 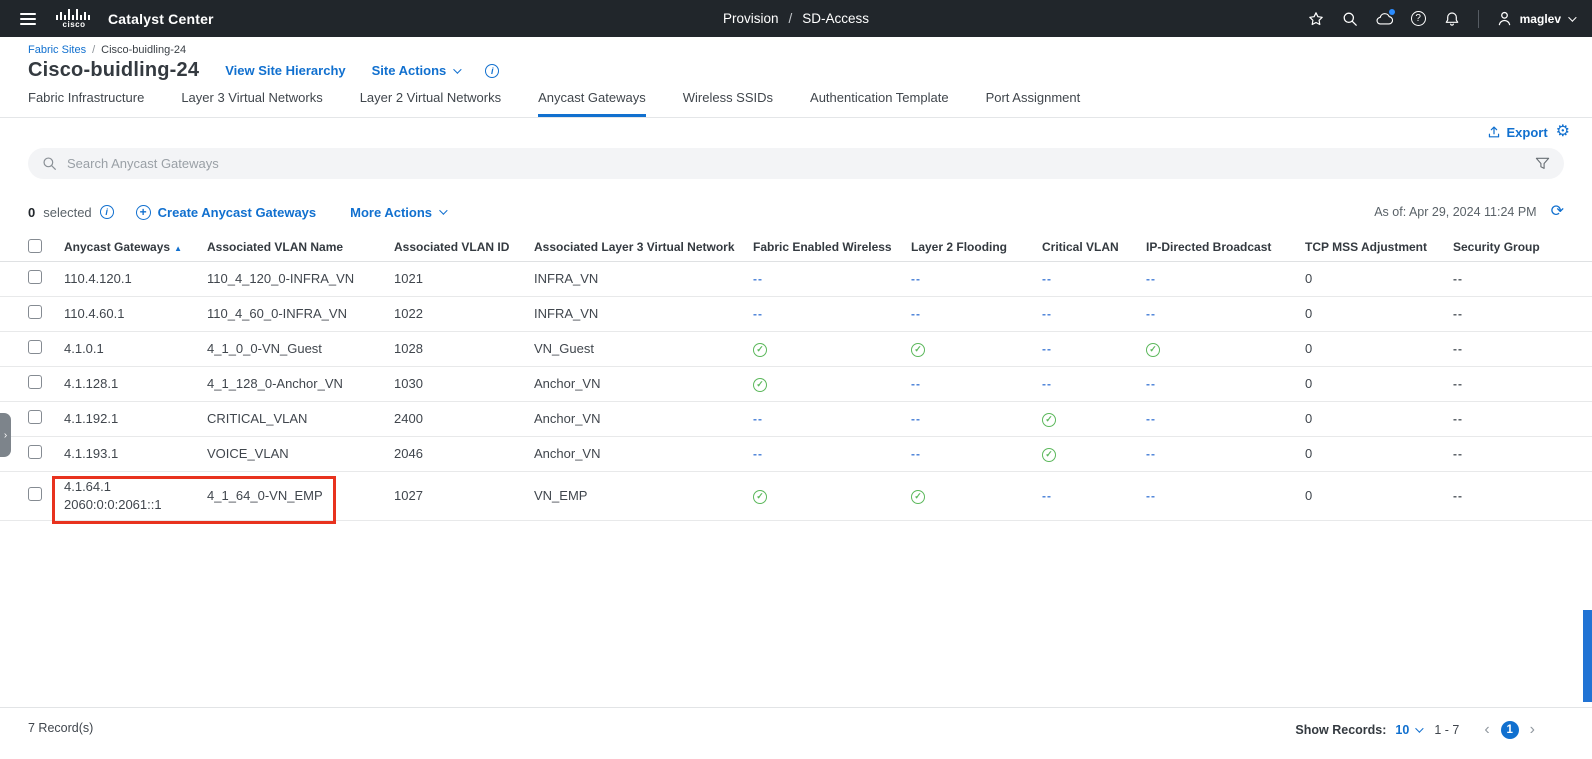 I want to click on cell-anycast-gateway: 4.1.193.1, so click(x=135, y=454).